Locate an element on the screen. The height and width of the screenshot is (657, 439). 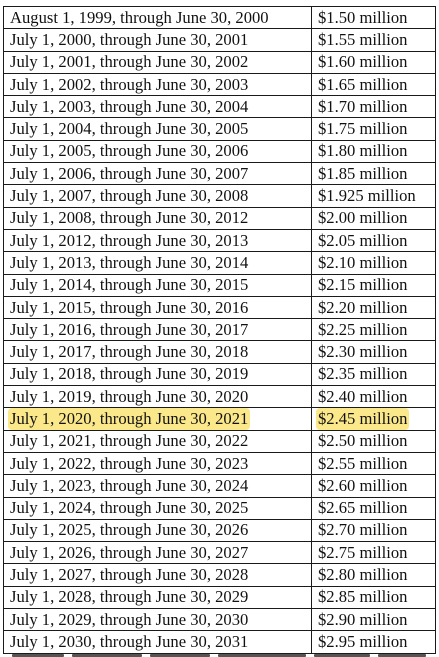
period-cell: July 1, 2015, through June 30, 2016 is located at coordinates (157, 307).